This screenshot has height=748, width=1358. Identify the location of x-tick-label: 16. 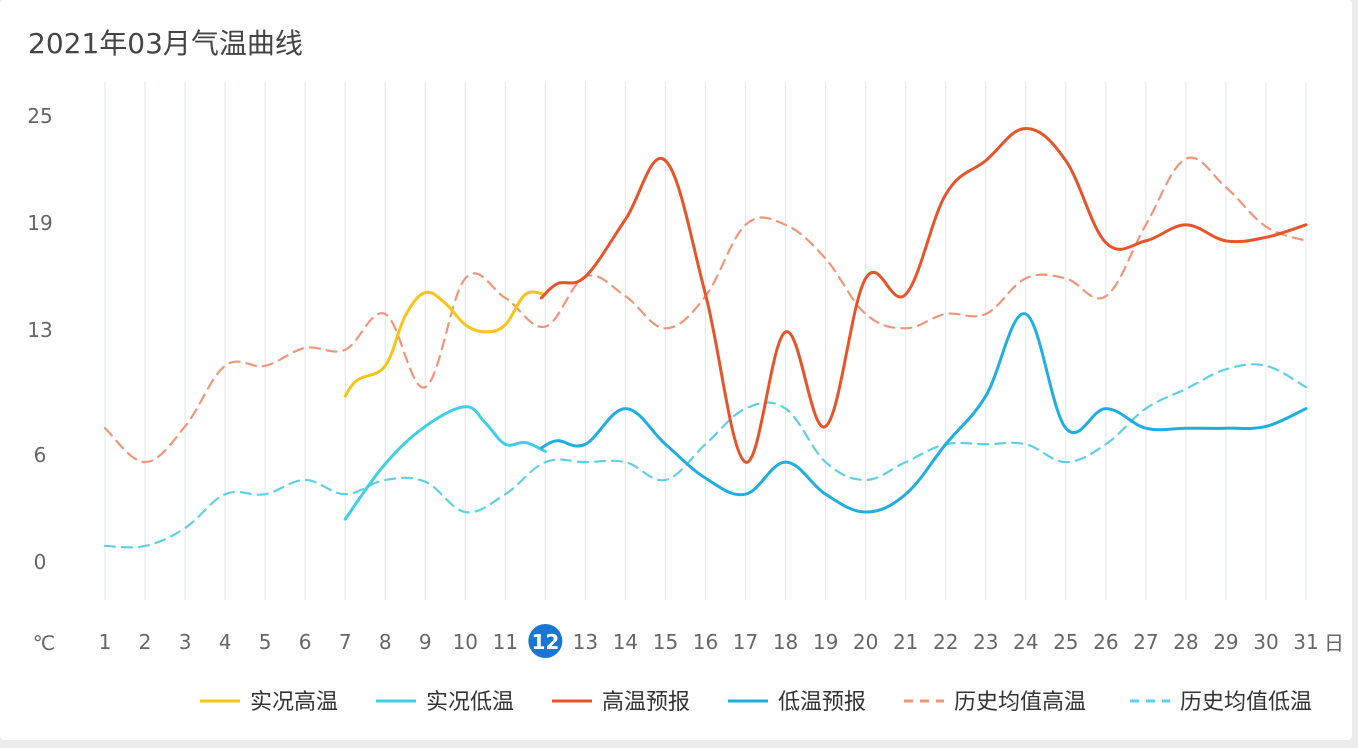
(705, 642).